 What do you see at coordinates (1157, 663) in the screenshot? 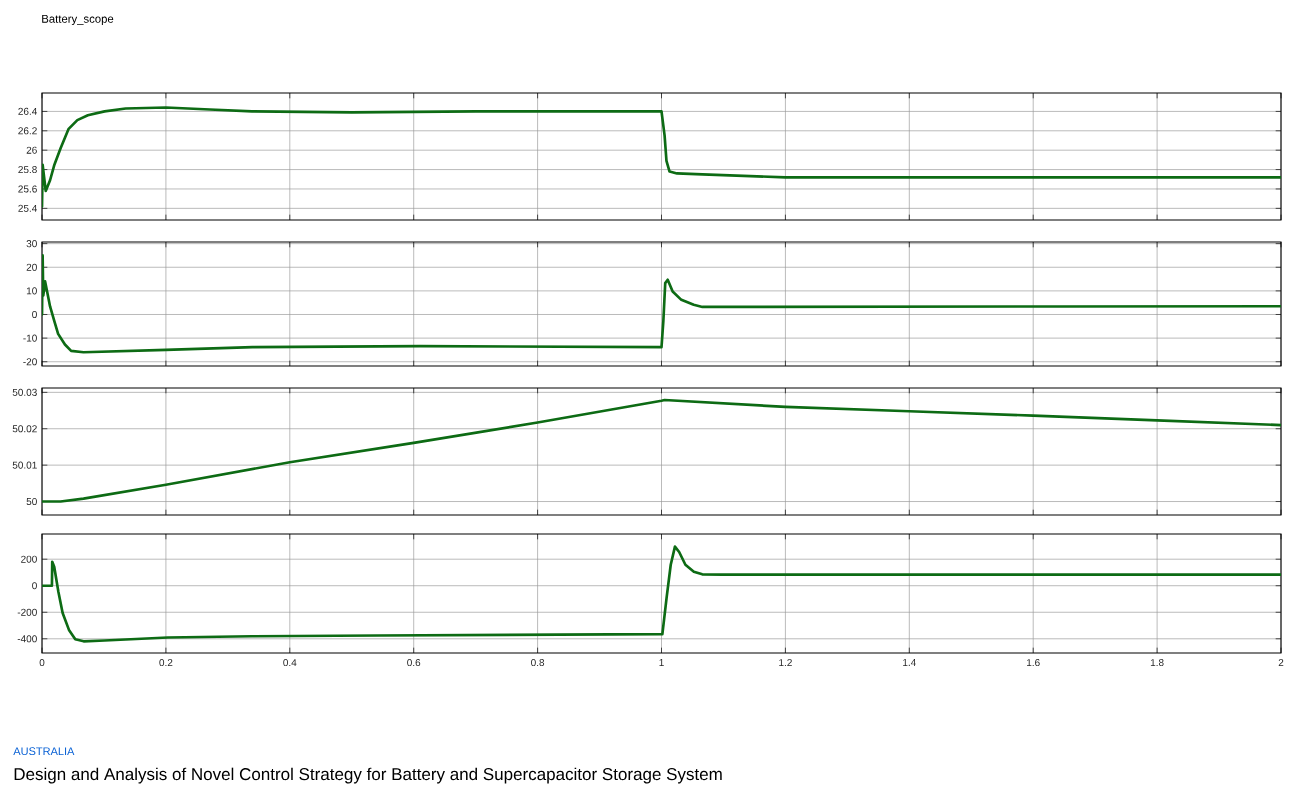
I see `x-tick-label: 1.8` at bounding box center [1157, 663].